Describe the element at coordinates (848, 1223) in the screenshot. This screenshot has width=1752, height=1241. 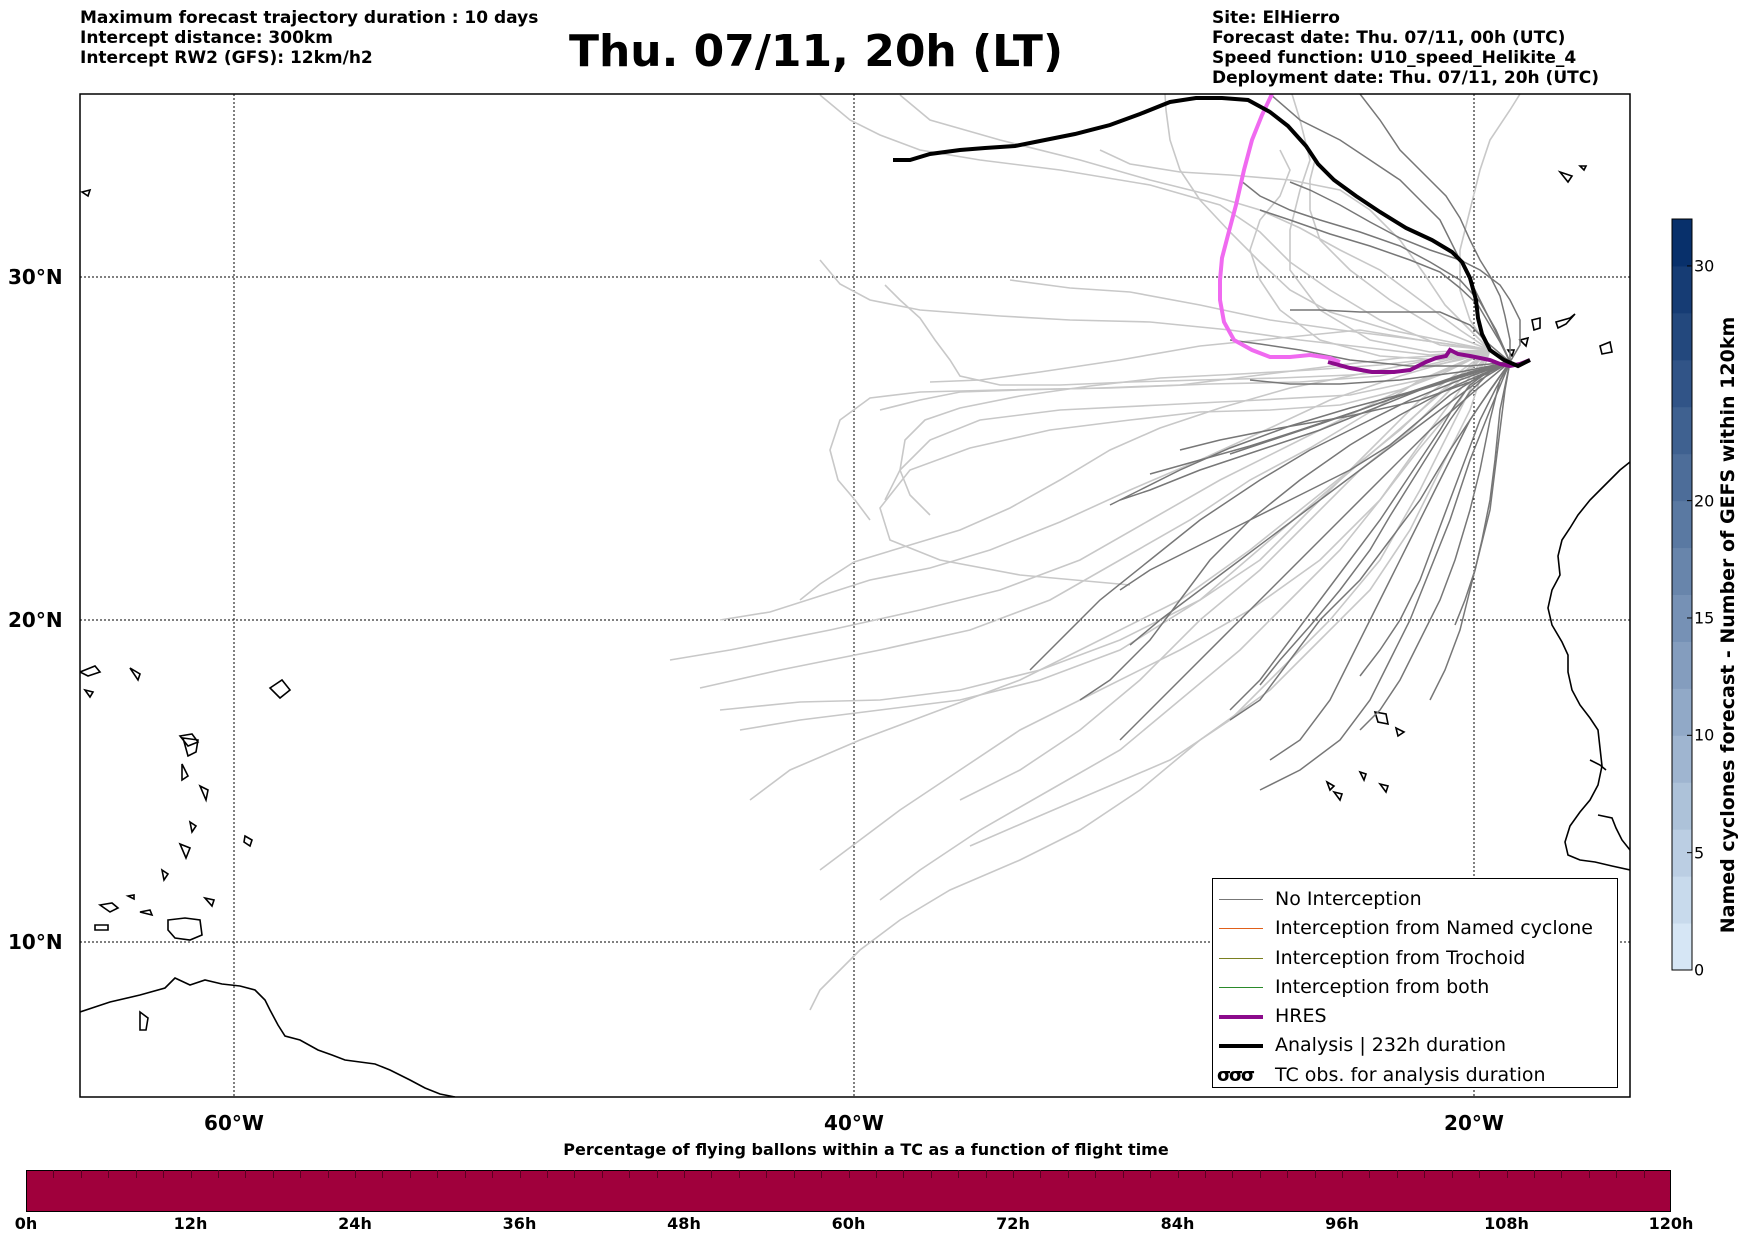
I see `colorbar-tick-label: 60h` at that location.